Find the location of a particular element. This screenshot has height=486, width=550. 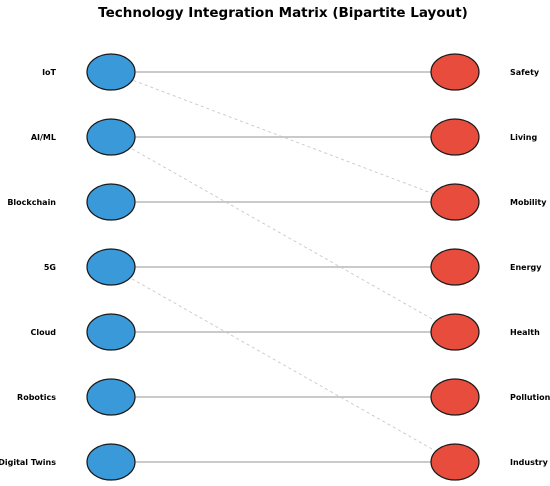

node-digital-twins is located at coordinates (111, 462).